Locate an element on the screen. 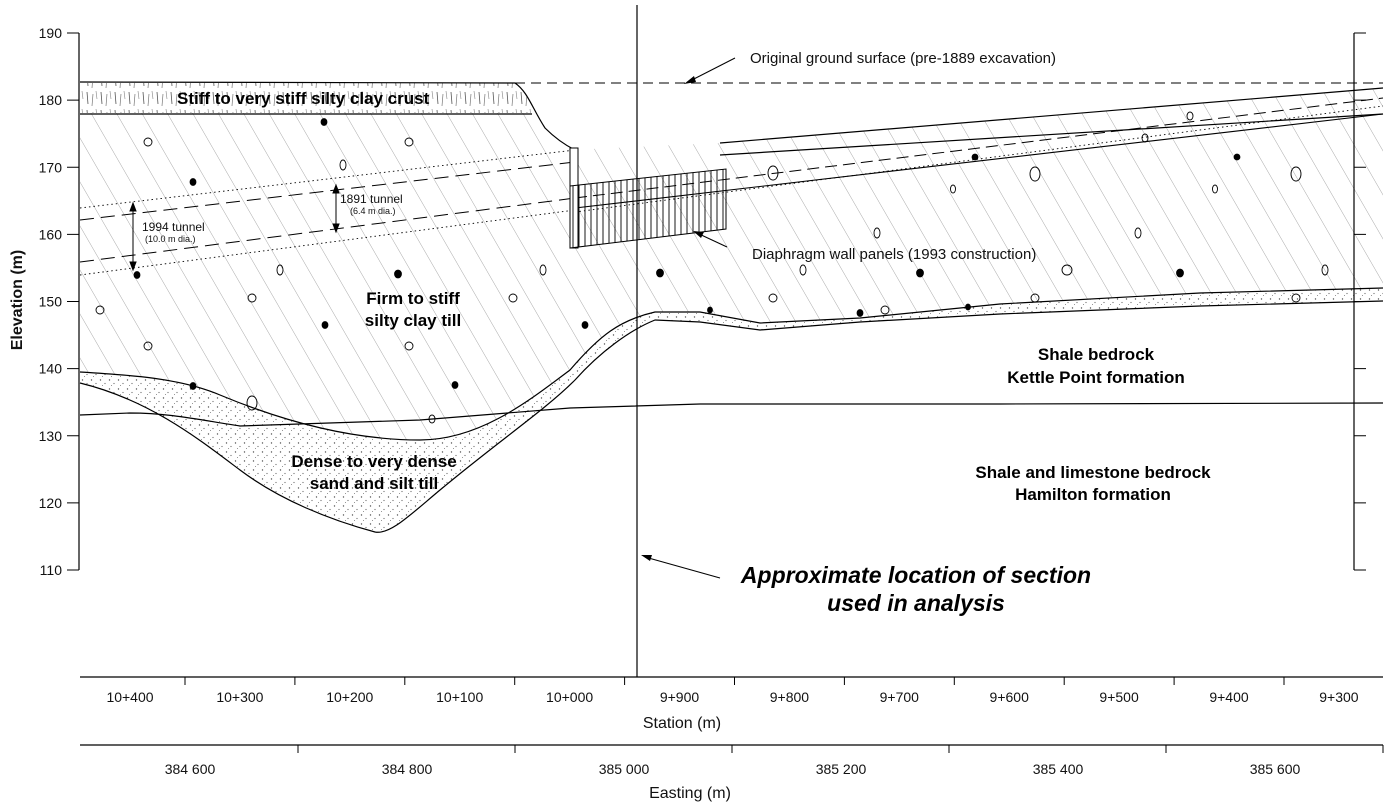  diaphragm-wall-panels is located at coordinates (648, 208).